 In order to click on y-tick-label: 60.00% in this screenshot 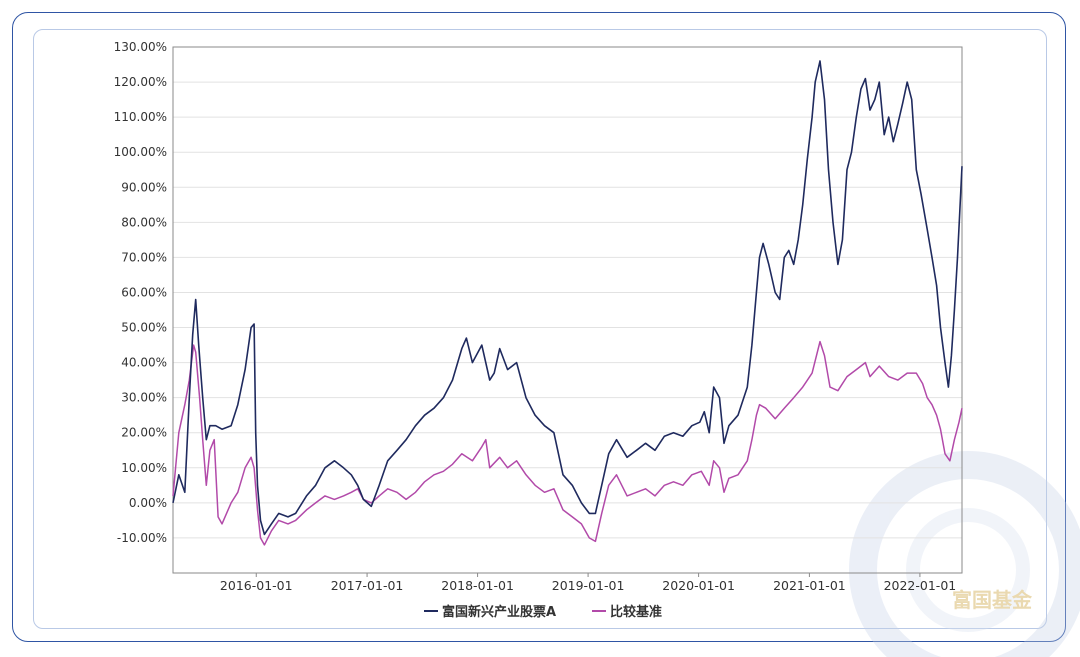, I will do `click(144, 292)`.